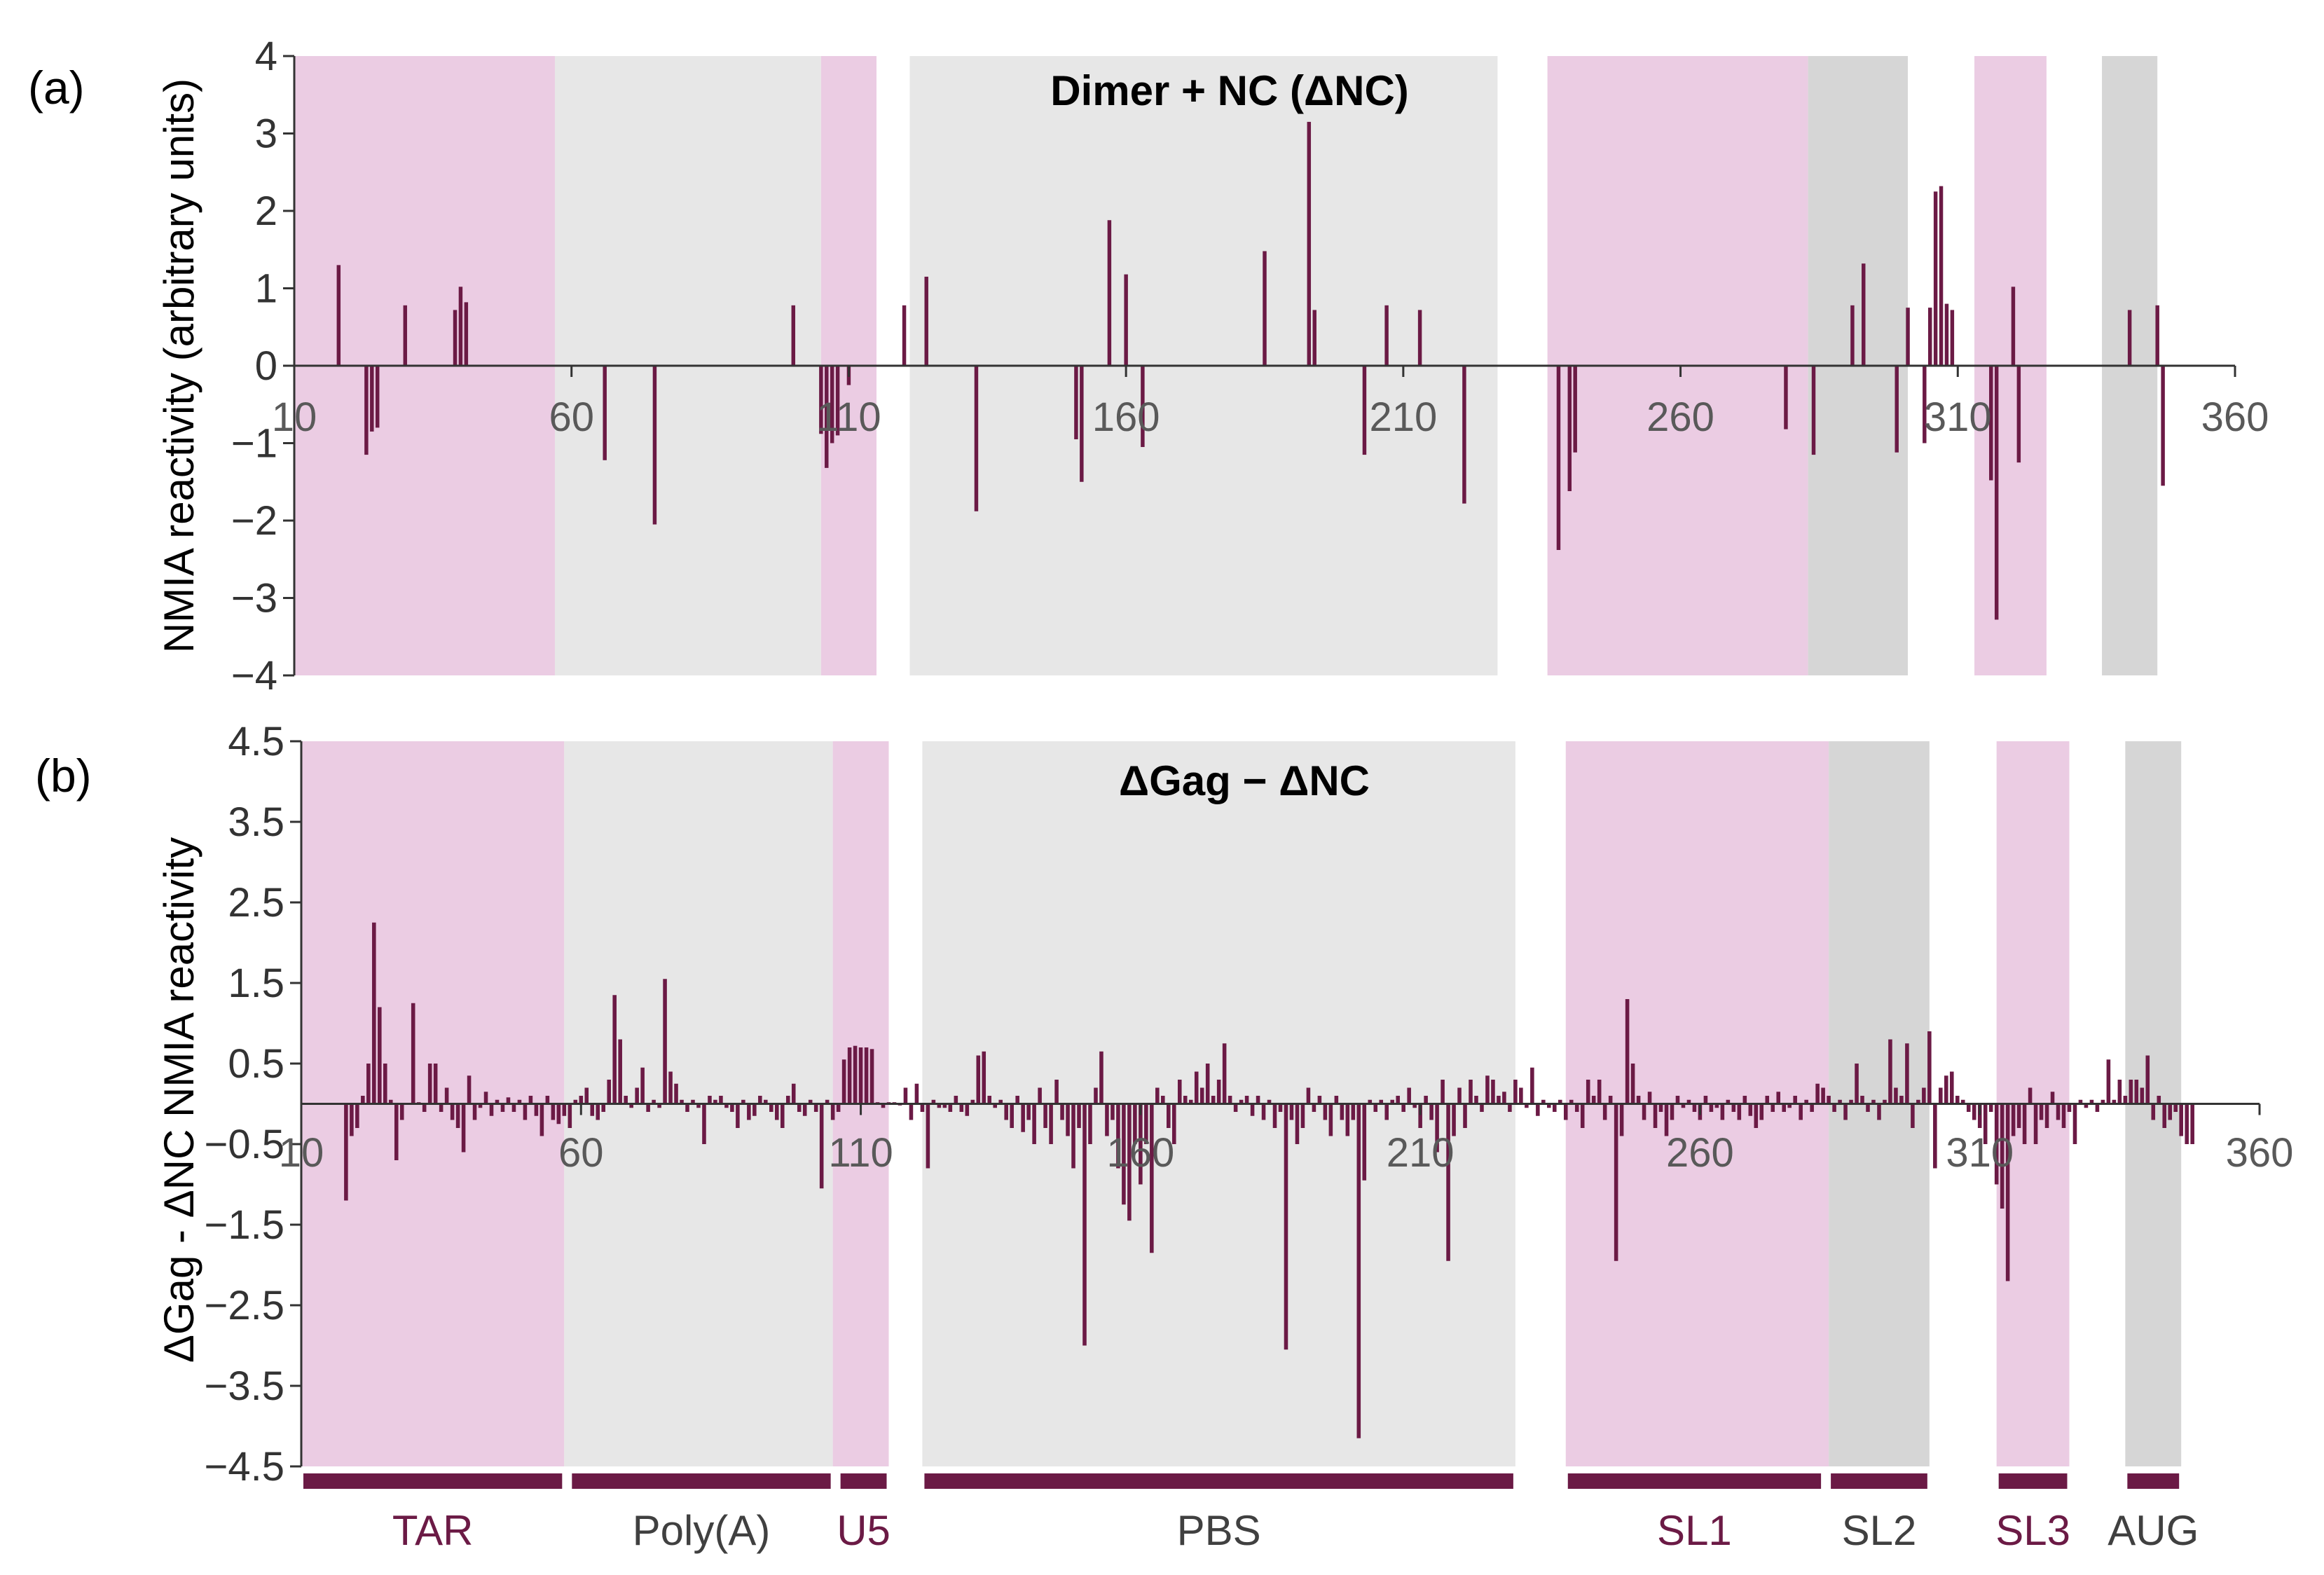 This screenshot has width=2324, height=1575. Describe the element at coordinates (254, 521) in the screenshot. I see `y-tick-label: −2` at that location.